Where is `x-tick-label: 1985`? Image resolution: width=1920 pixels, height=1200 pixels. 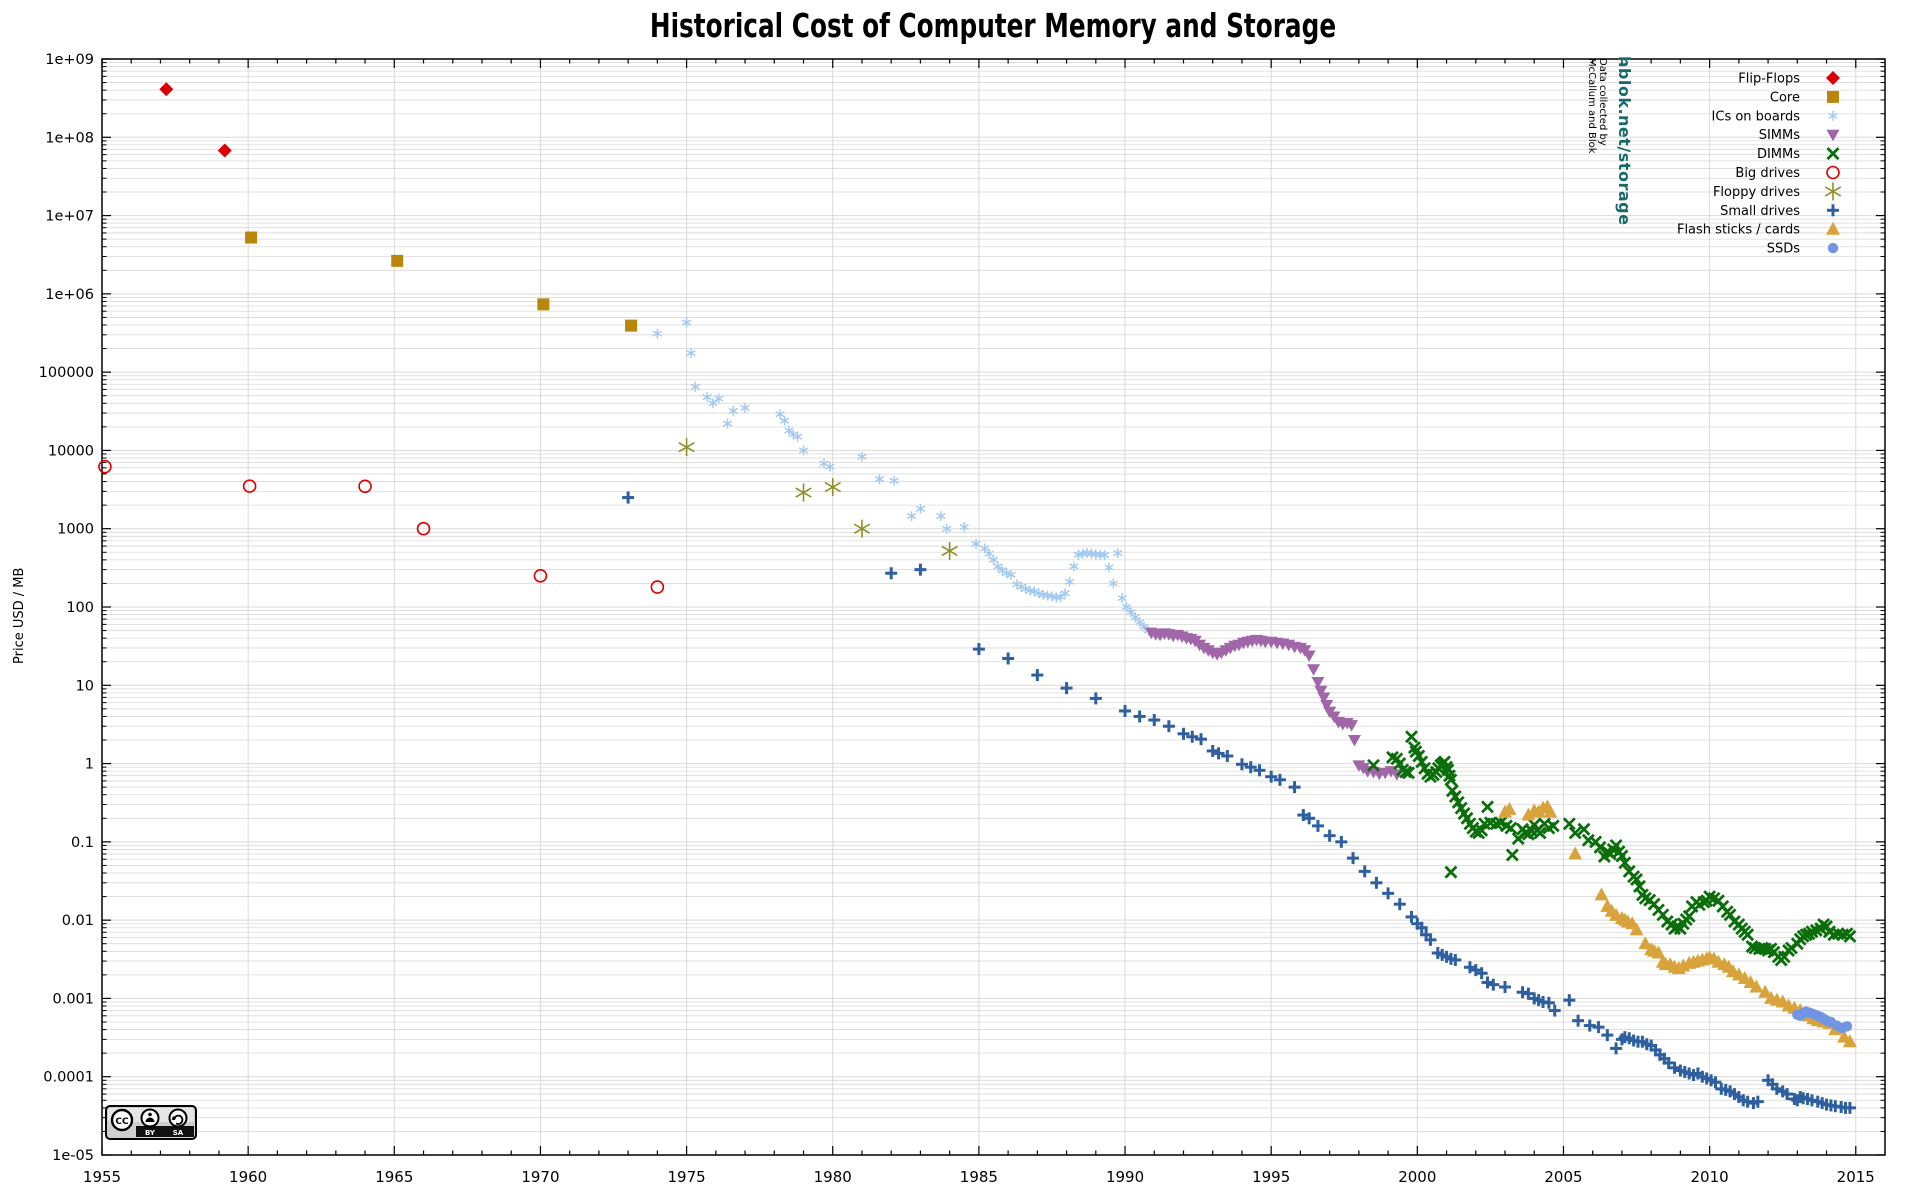 x-tick-label: 1985 is located at coordinates (979, 1177).